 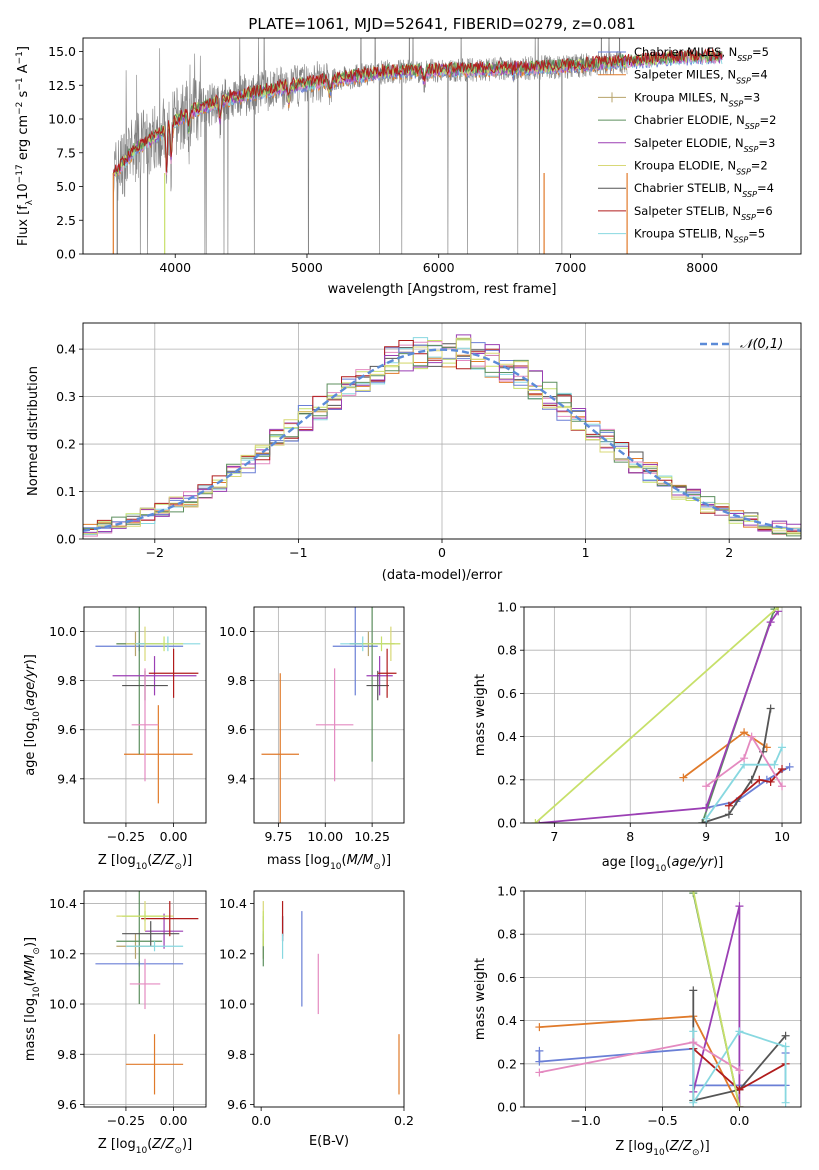 What do you see at coordinates (692, 862) in the screenshot?
I see `label-part: age/yr` at bounding box center [692, 862].